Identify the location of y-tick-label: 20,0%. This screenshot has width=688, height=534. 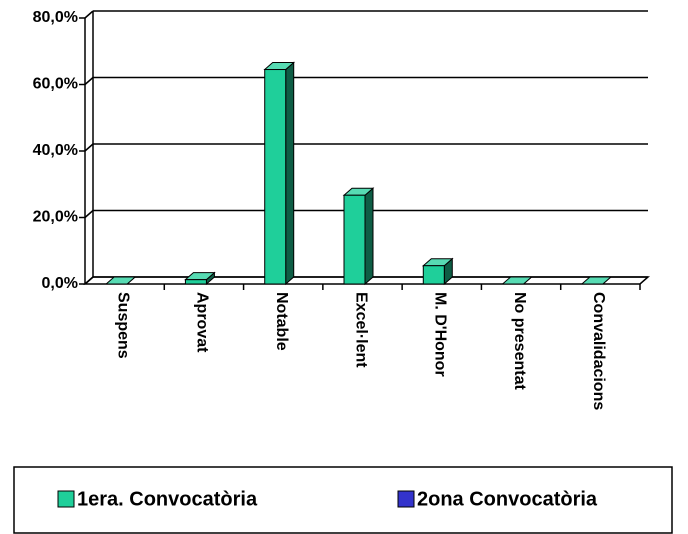
(55, 217).